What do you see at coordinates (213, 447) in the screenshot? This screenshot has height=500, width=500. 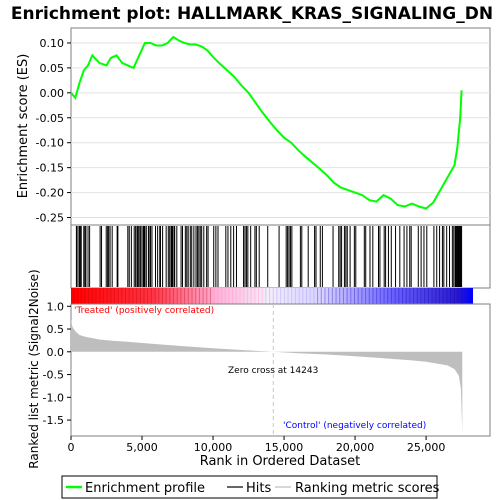 I see `x-tick-label: 10,000` at bounding box center [213, 447].